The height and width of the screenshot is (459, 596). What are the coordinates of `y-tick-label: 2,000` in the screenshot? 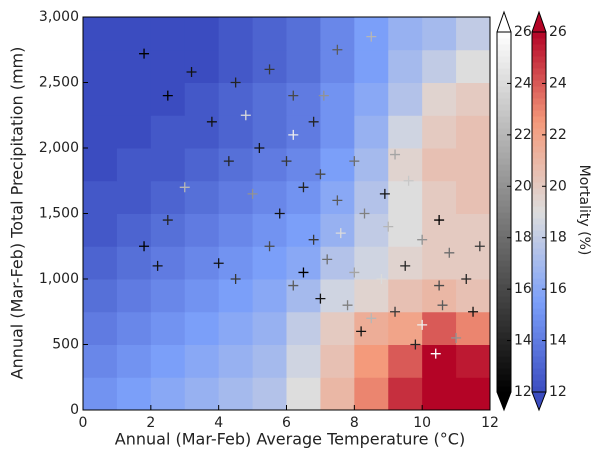 It's located at (59, 148).